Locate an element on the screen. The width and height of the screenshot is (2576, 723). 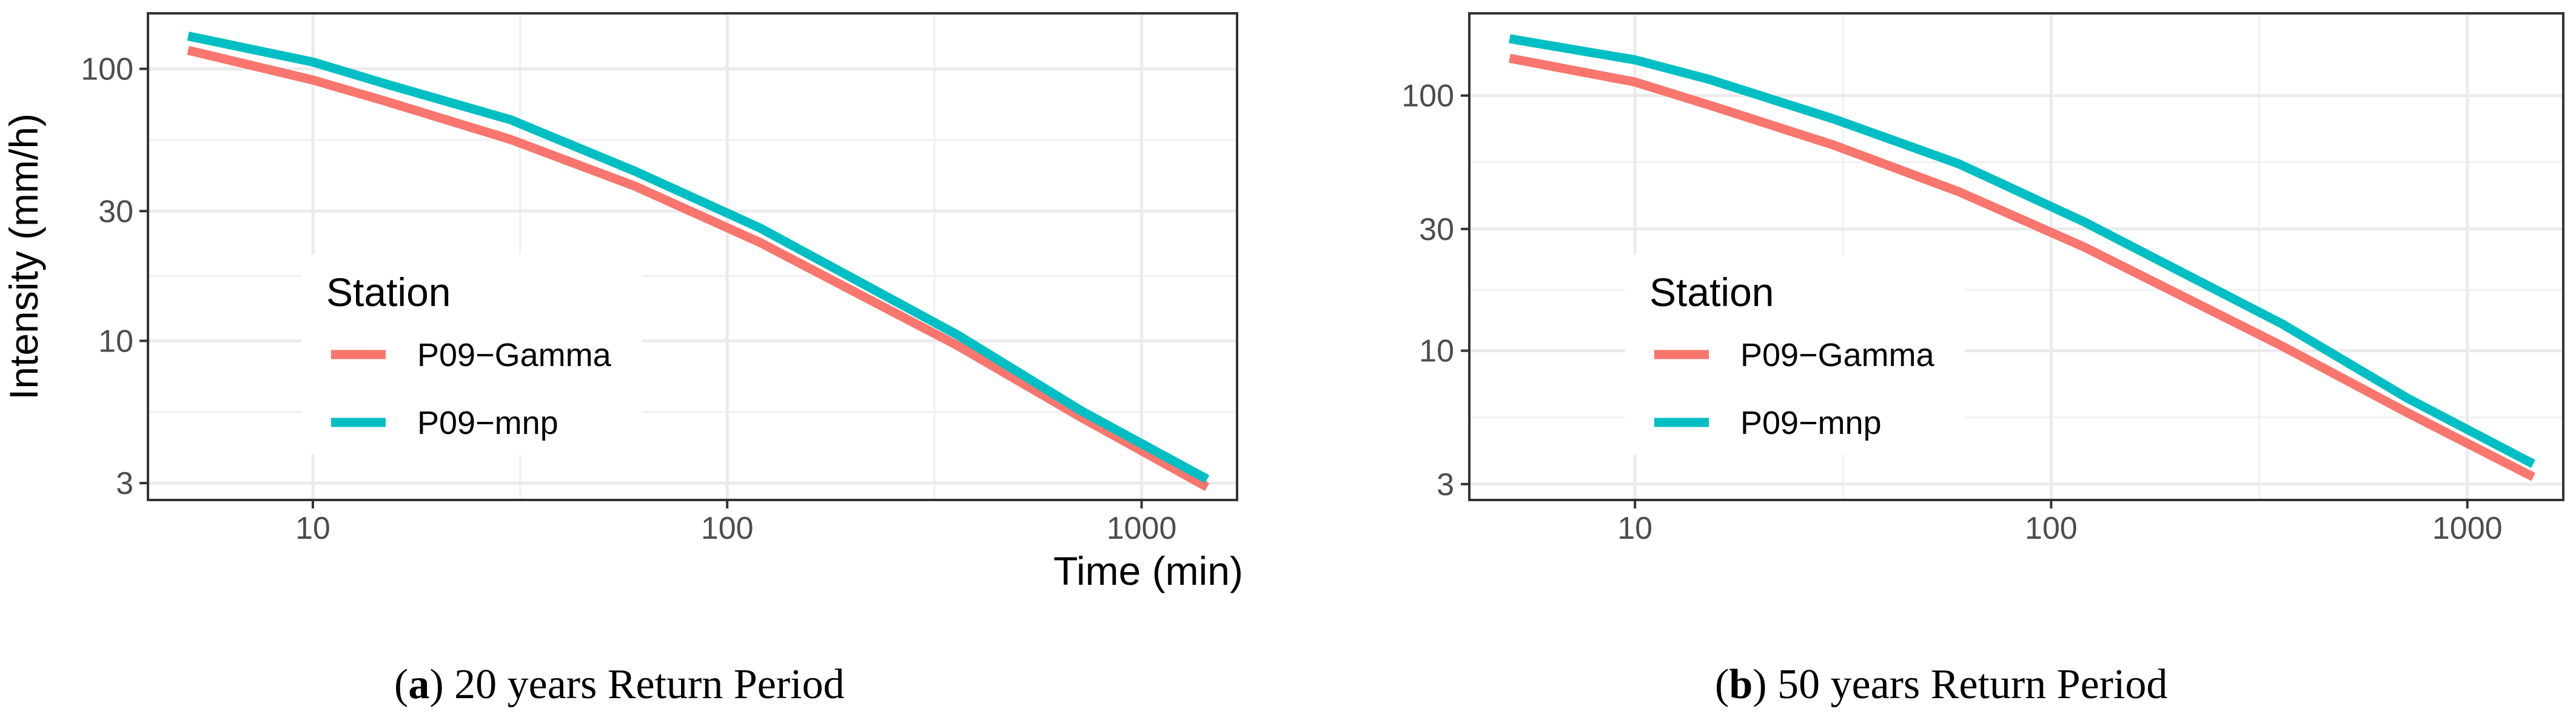
caption-b: (b) 50 years Return Period is located at coordinates (1942, 684).